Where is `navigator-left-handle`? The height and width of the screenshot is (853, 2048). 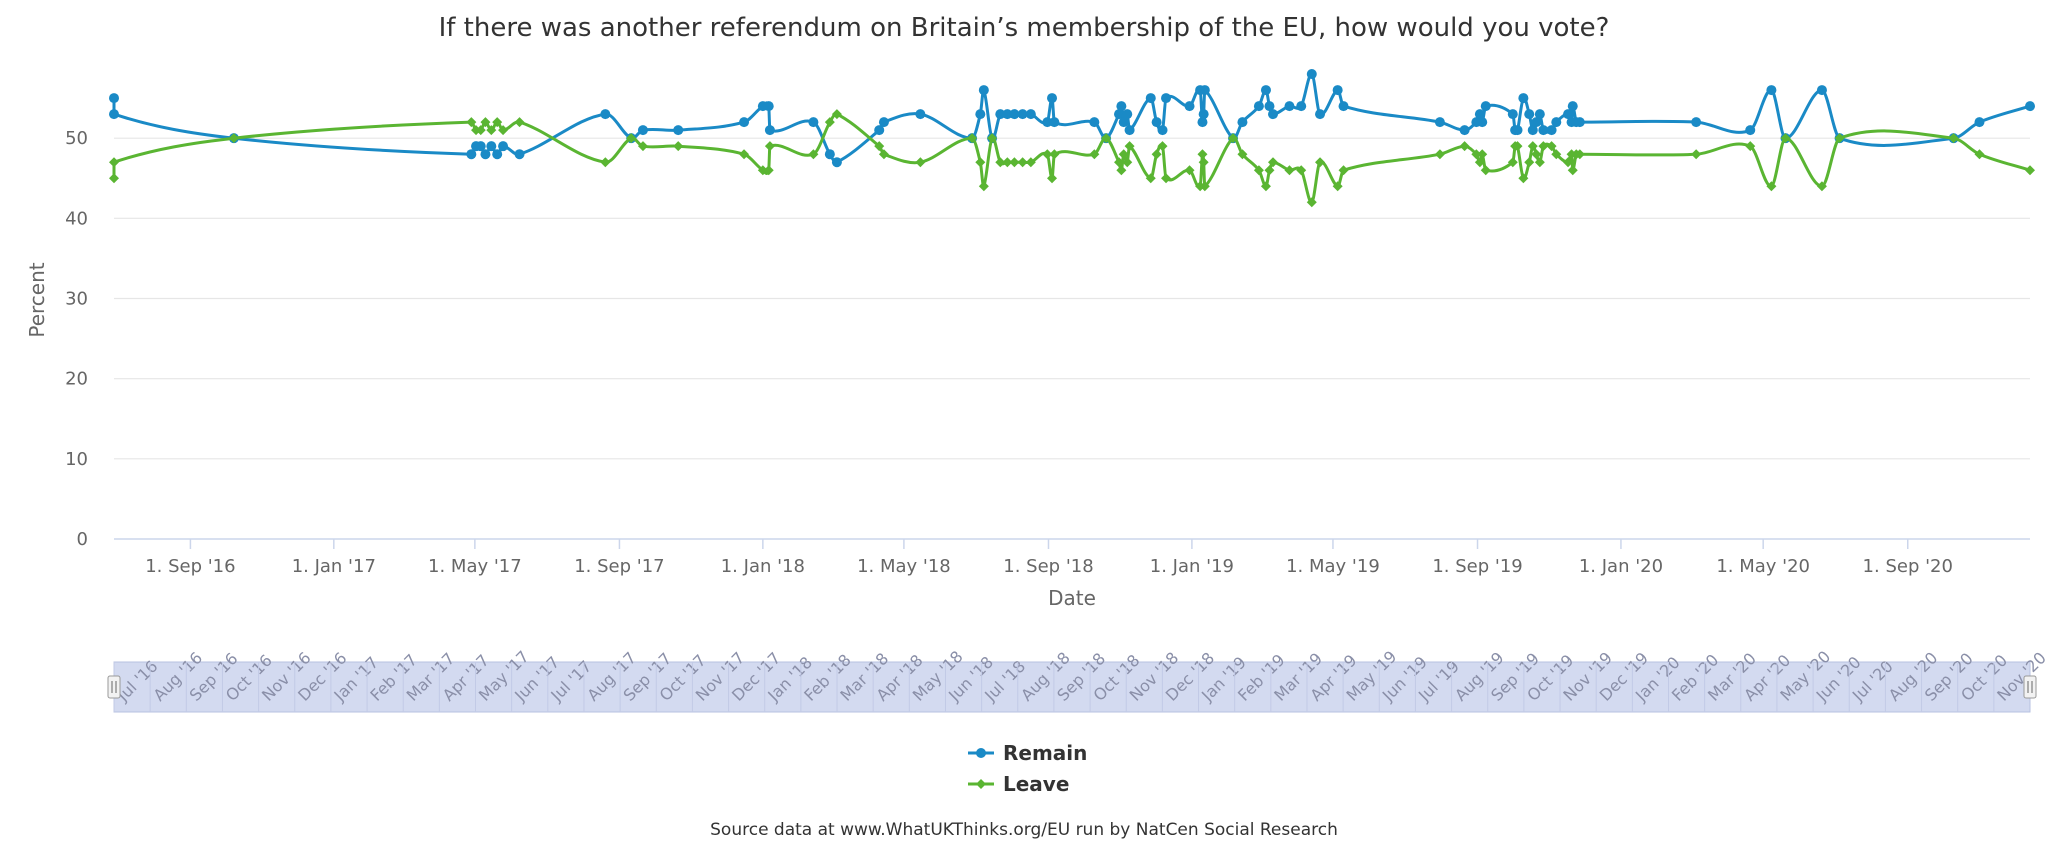 navigator-left-handle is located at coordinates (114, 687).